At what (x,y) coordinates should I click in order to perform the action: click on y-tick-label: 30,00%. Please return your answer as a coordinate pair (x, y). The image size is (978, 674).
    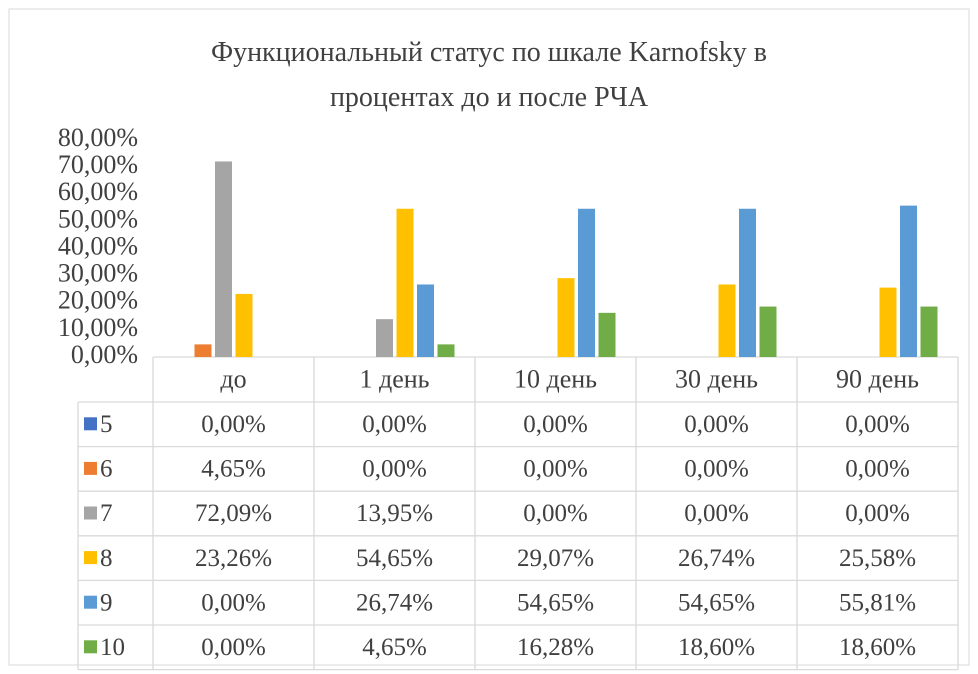
    Looking at the image, I should click on (98, 273).